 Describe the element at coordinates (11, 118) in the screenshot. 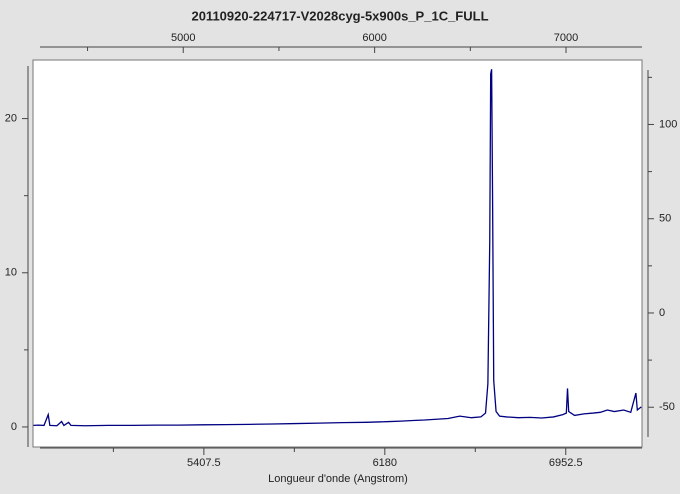

I see `y-tick-label: 20` at that location.